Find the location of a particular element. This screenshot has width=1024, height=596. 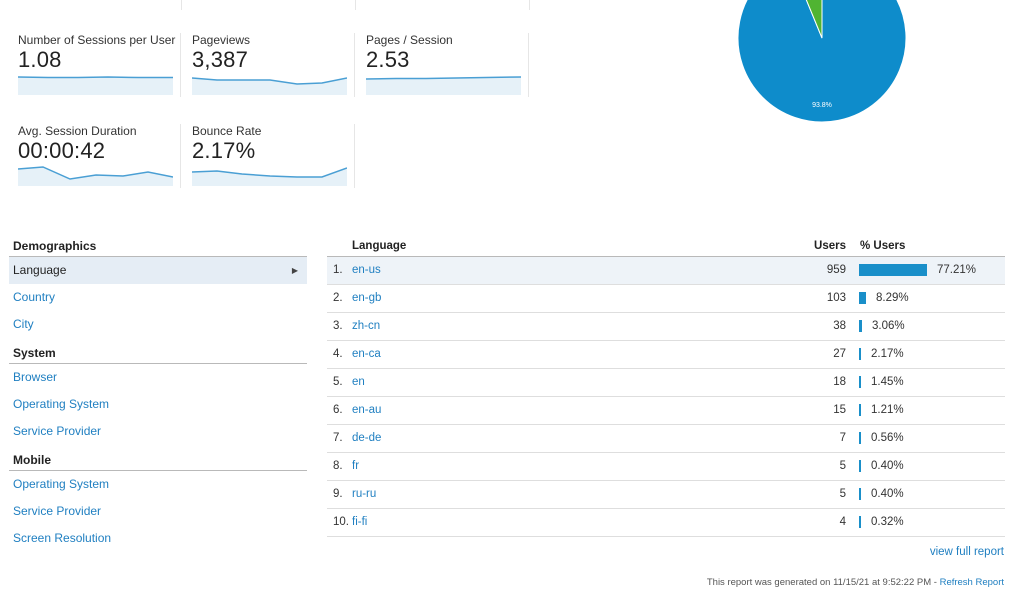

users-value: 4 is located at coordinates (842, 522).